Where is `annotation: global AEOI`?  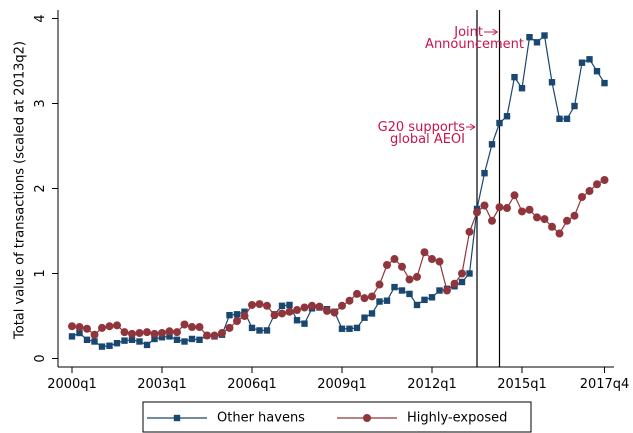 annotation: global AEOI is located at coordinates (427, 139).